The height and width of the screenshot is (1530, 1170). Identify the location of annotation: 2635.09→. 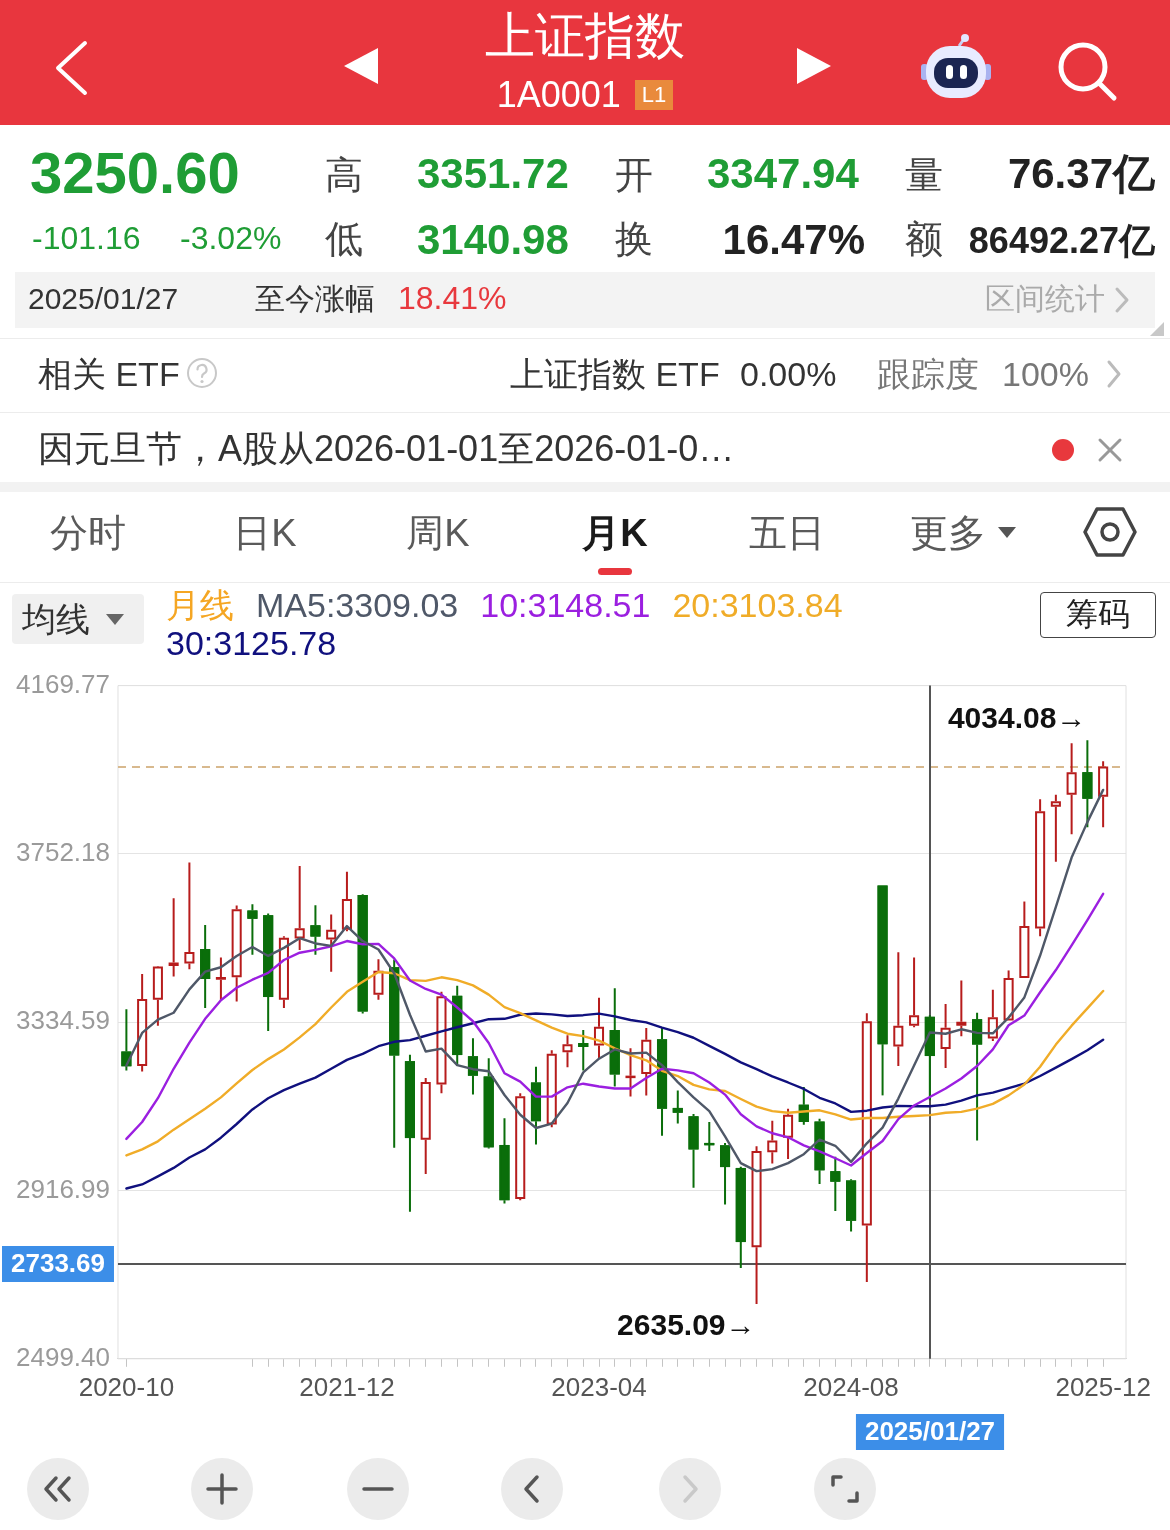
(686, 1325).